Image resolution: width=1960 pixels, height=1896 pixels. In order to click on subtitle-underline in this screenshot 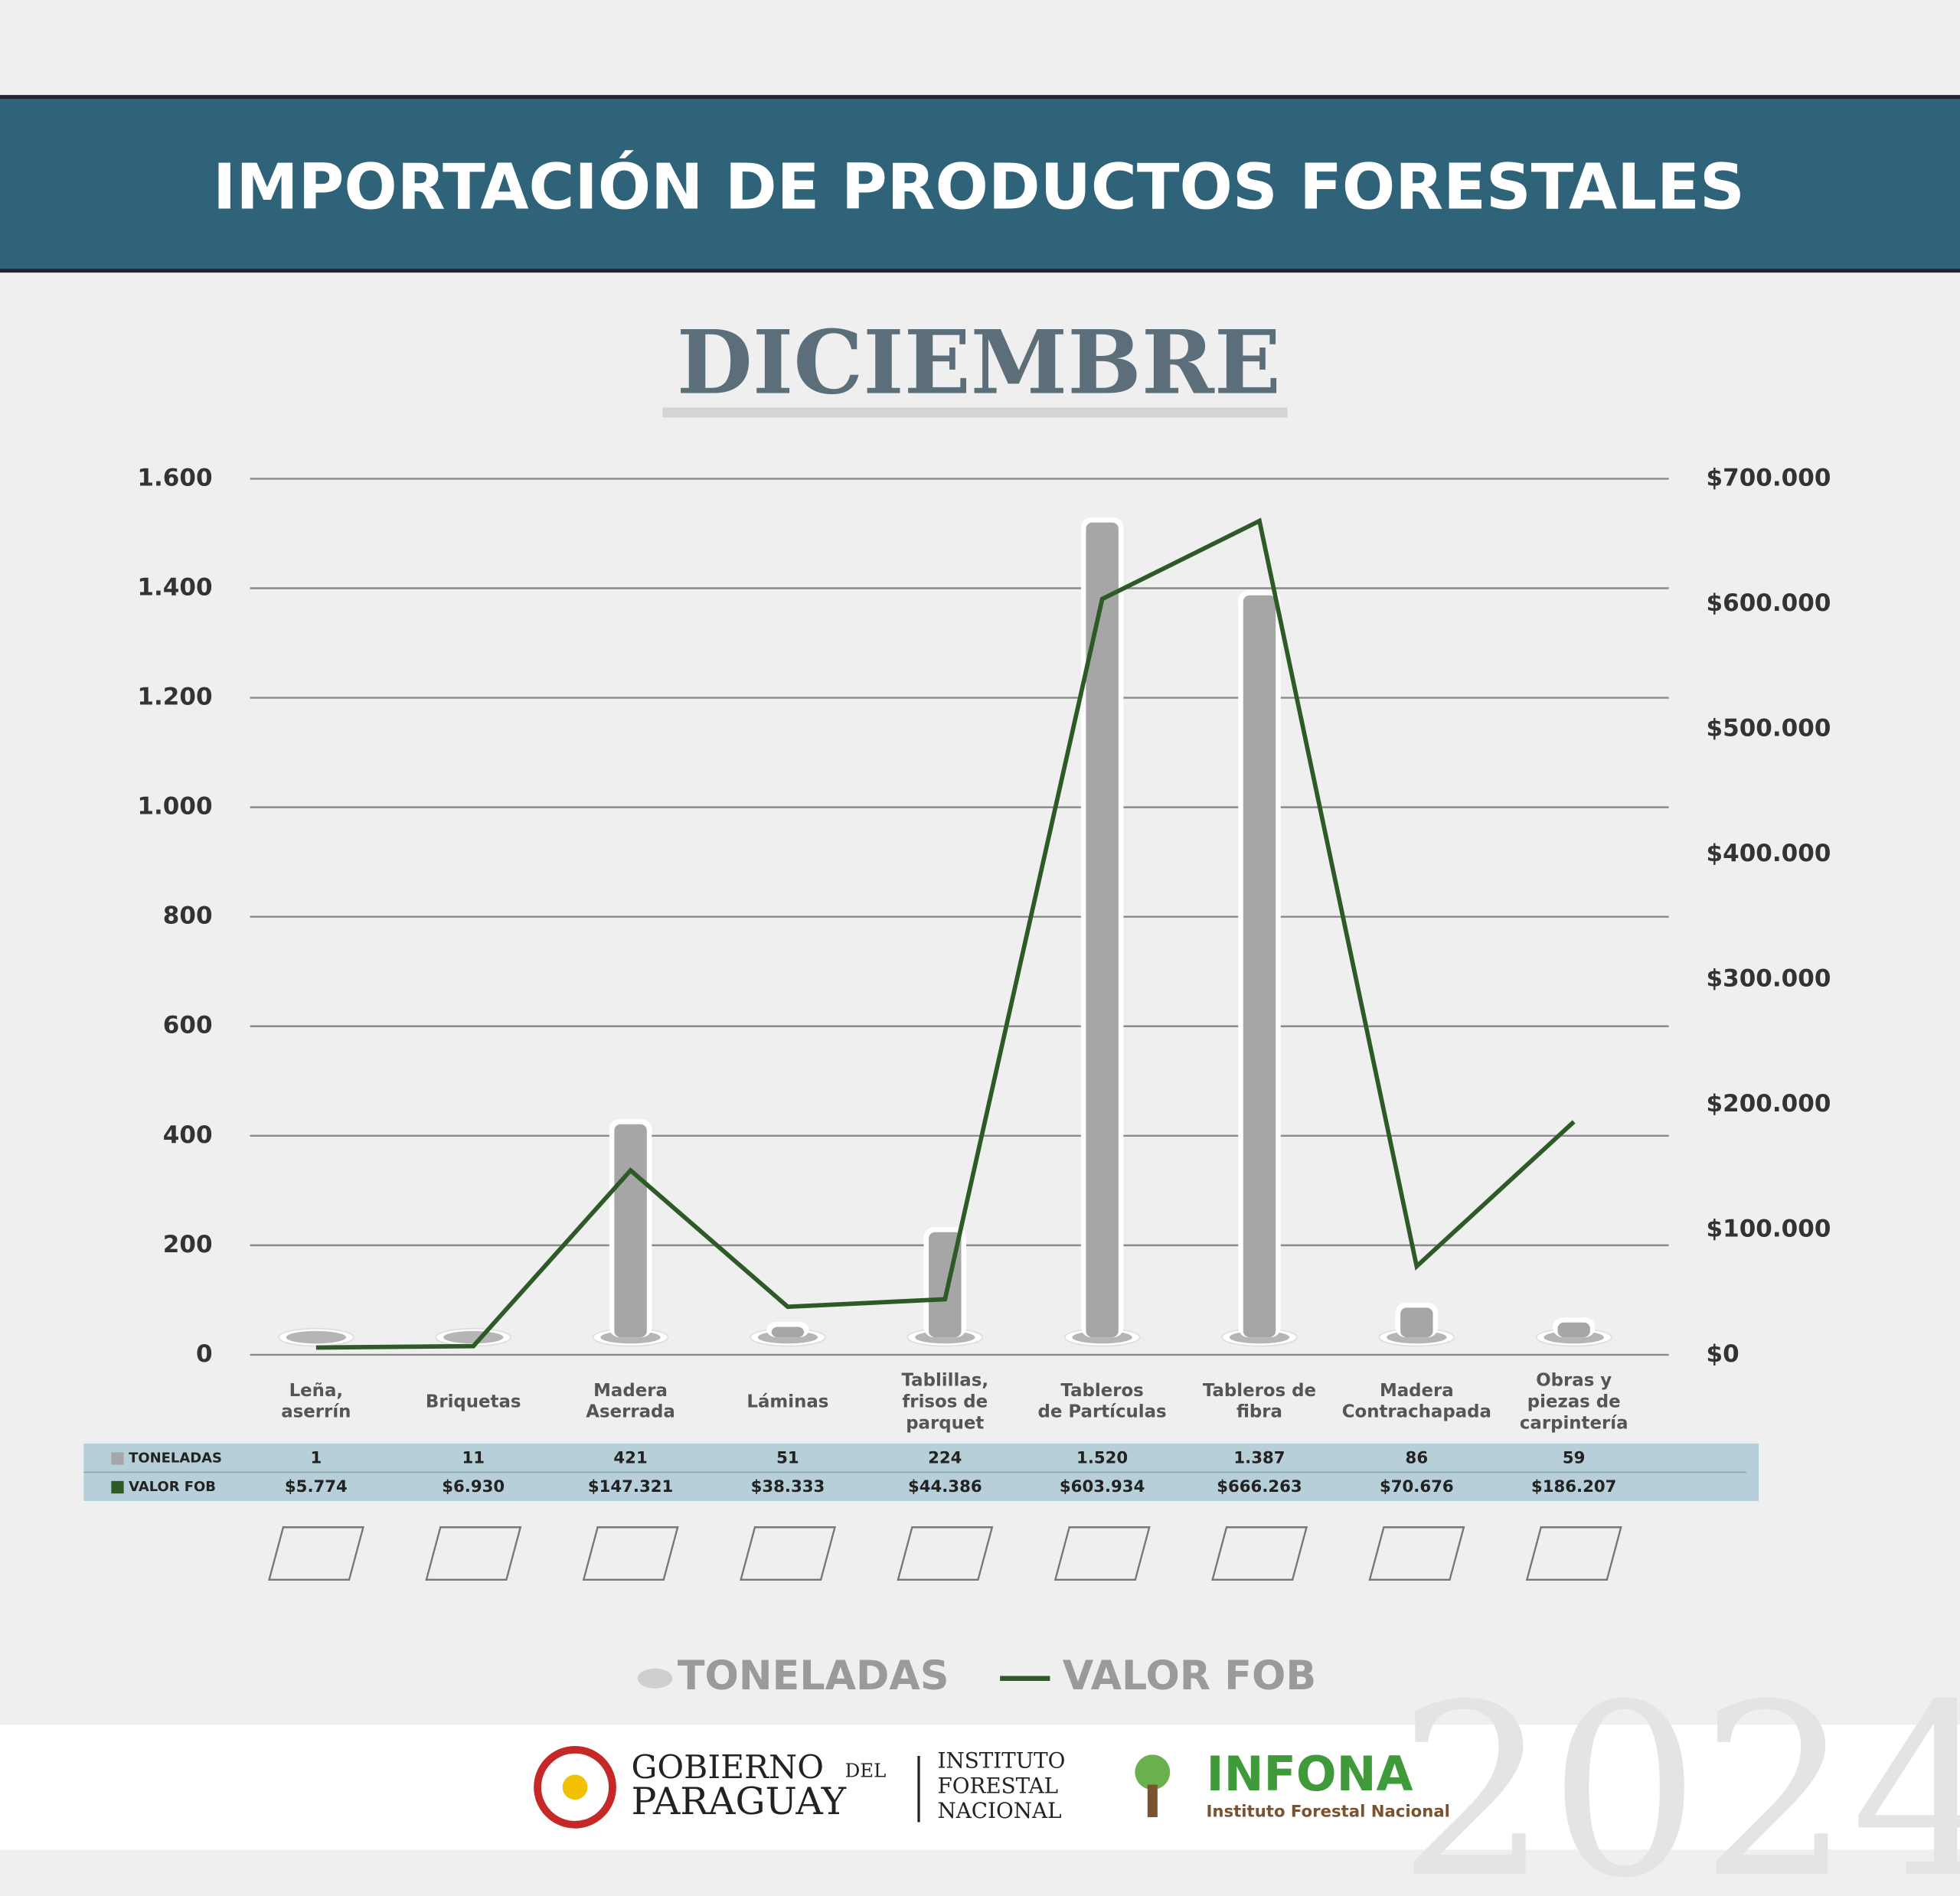, I will do `click(975, 412)`.